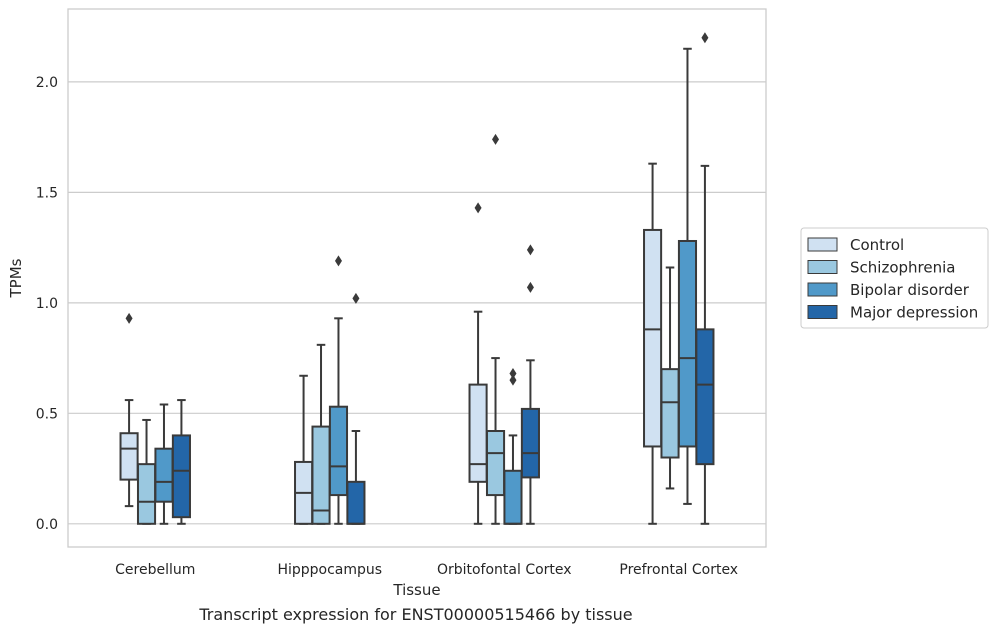  What do you see at coordinates (678, 570) in the screenshot?
I see `x-tick-label: Prefrontal Cortex` at bounding box center [678, 570].